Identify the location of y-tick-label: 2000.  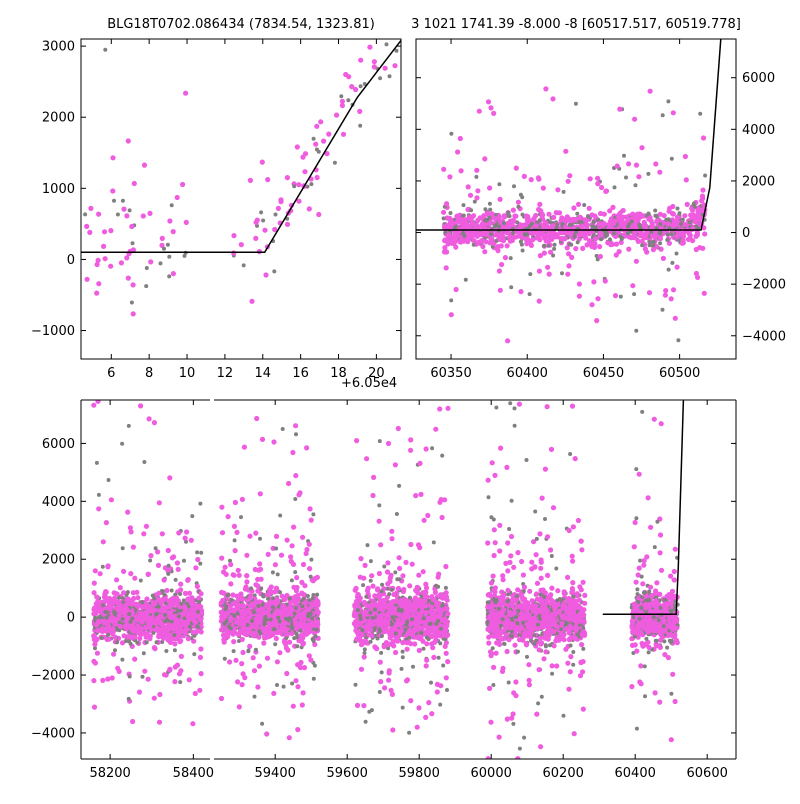
(758, 181).